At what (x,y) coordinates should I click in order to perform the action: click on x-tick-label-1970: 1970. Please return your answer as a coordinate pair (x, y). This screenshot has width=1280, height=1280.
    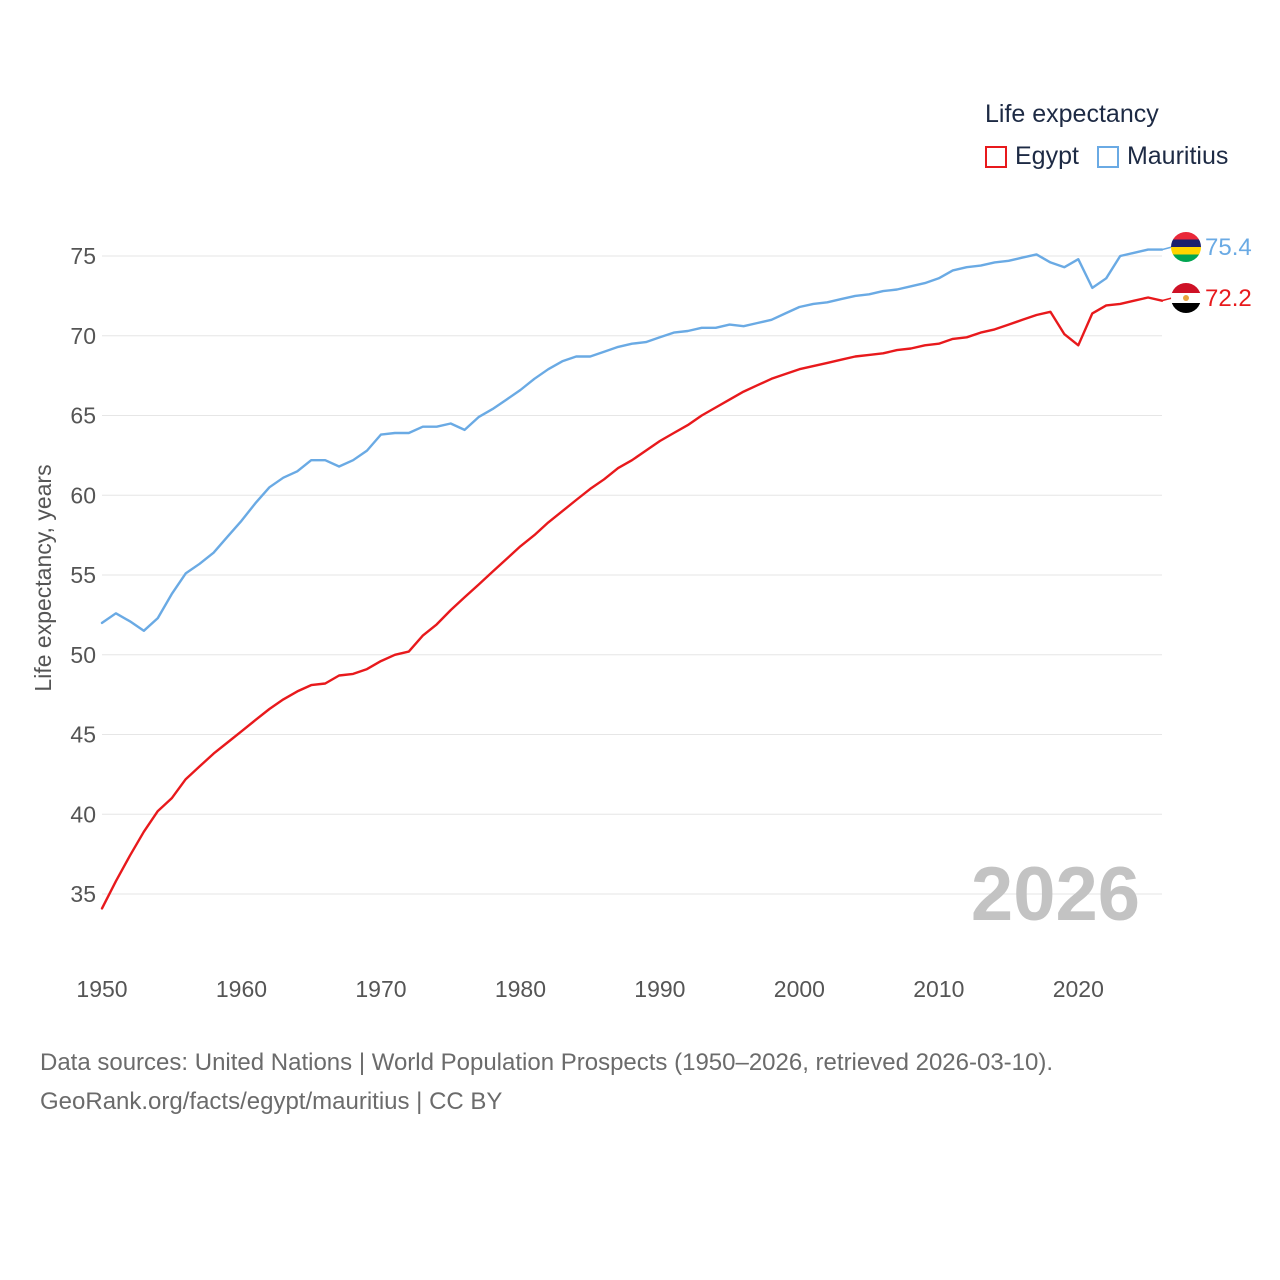
    Looking at the image, I should click on (380, 989).